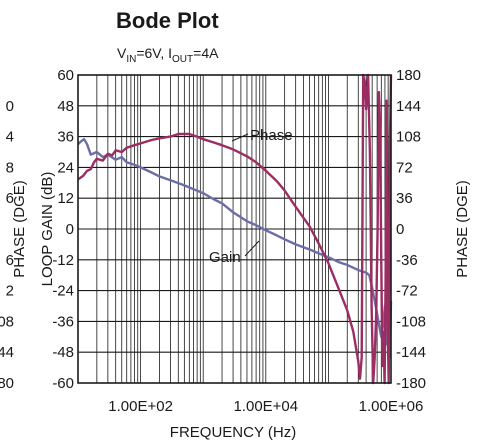 Image resolution: width=477 pixels, height=446 pixels. Describe the element at coordinates (408, 106) in the screenshot. I see `y-right-tick-label: 144` at that location.